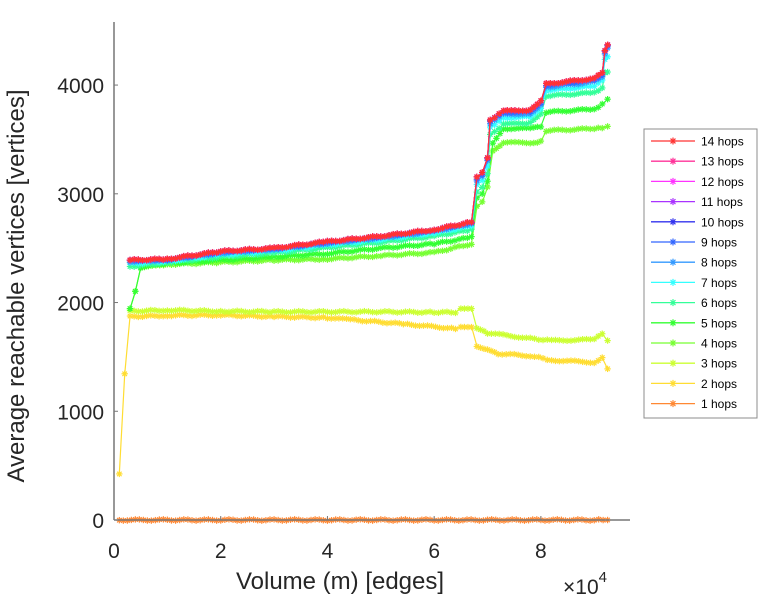  Describe the element at coordinates (80, 195) in the screenshot. I see `y-tick-label: 3000` at that location.